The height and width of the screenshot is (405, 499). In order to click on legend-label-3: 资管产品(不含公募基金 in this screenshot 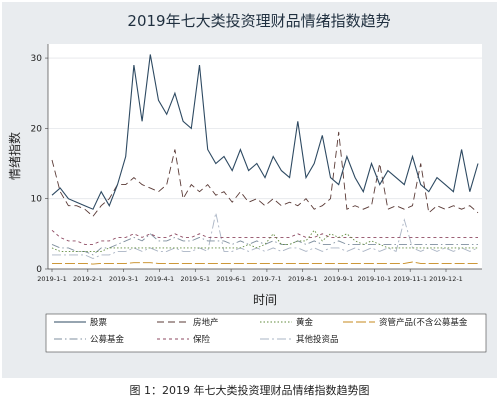, I will do `click(423, 322)`.